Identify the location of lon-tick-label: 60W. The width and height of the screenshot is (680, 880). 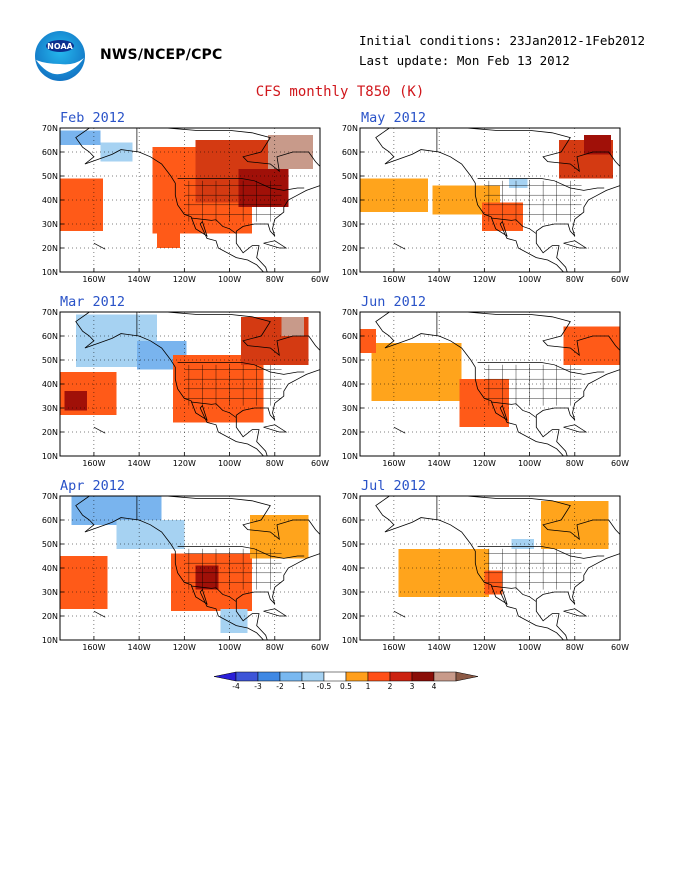
(620, 463).